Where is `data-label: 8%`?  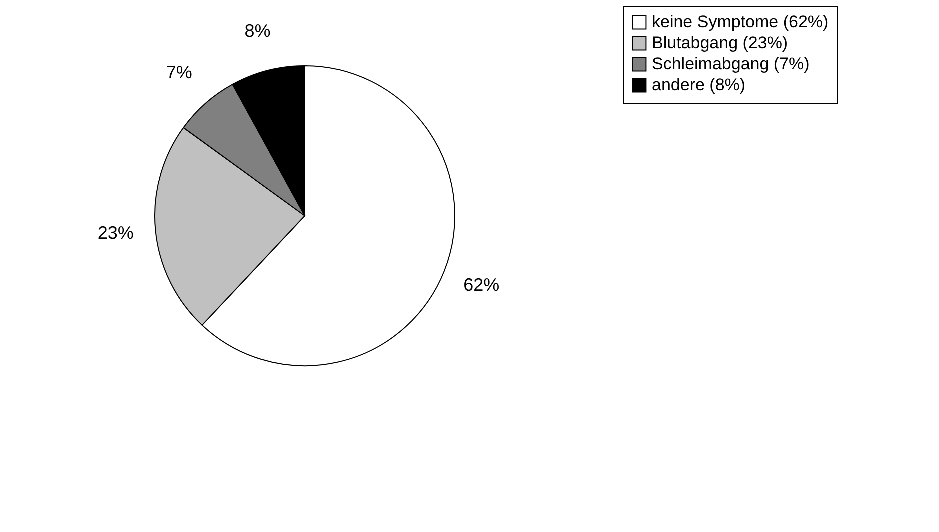 data-label: 8% is located at coordinates (257, 30).